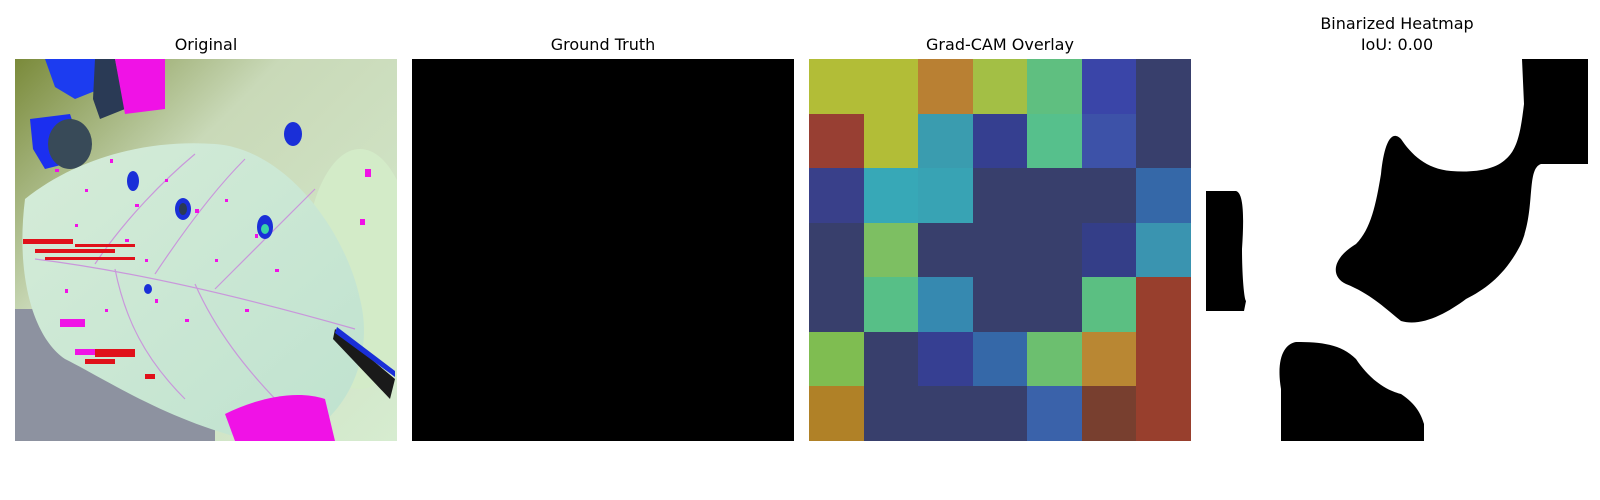  I want to click on gradcam-cell-r0-c4, so click(1054, 86).